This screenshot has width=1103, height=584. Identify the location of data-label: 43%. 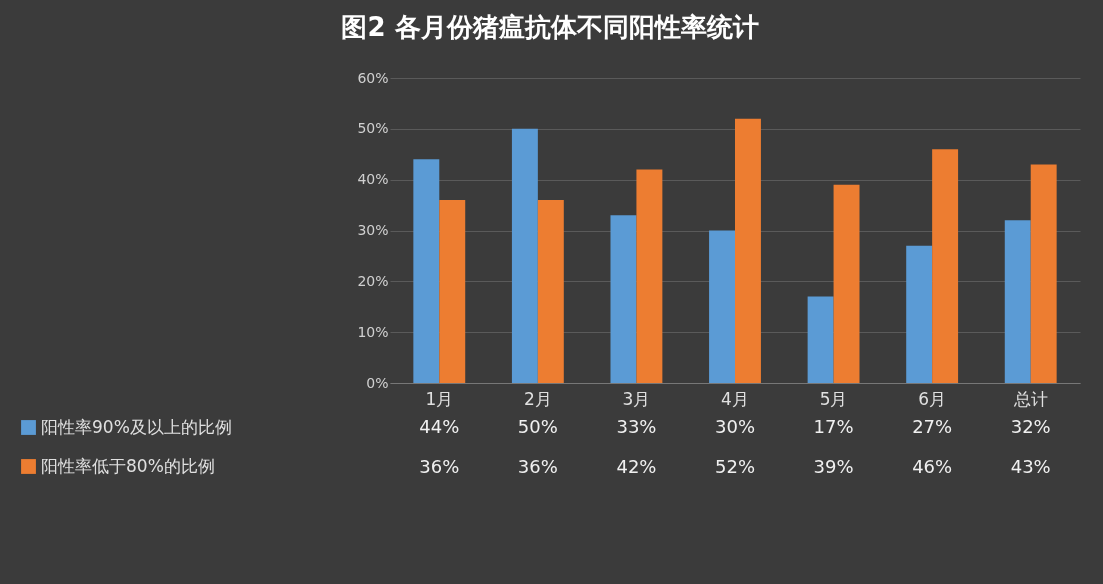
(1030, 466).